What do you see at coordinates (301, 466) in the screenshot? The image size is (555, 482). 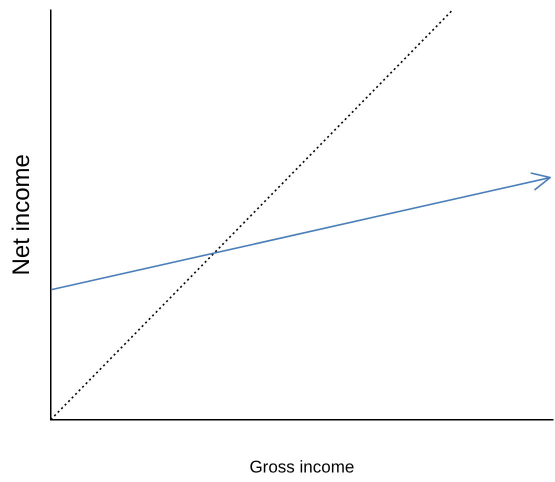 I see `x-axis-title: Gross income` at bounding box center [301, 466].